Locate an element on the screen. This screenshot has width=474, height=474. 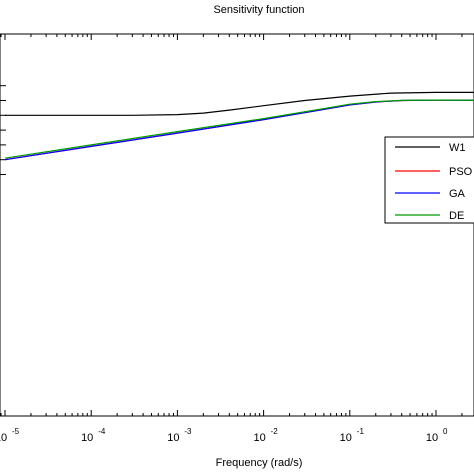
bottom-minor-ticks is located at coordinates (231, 413).